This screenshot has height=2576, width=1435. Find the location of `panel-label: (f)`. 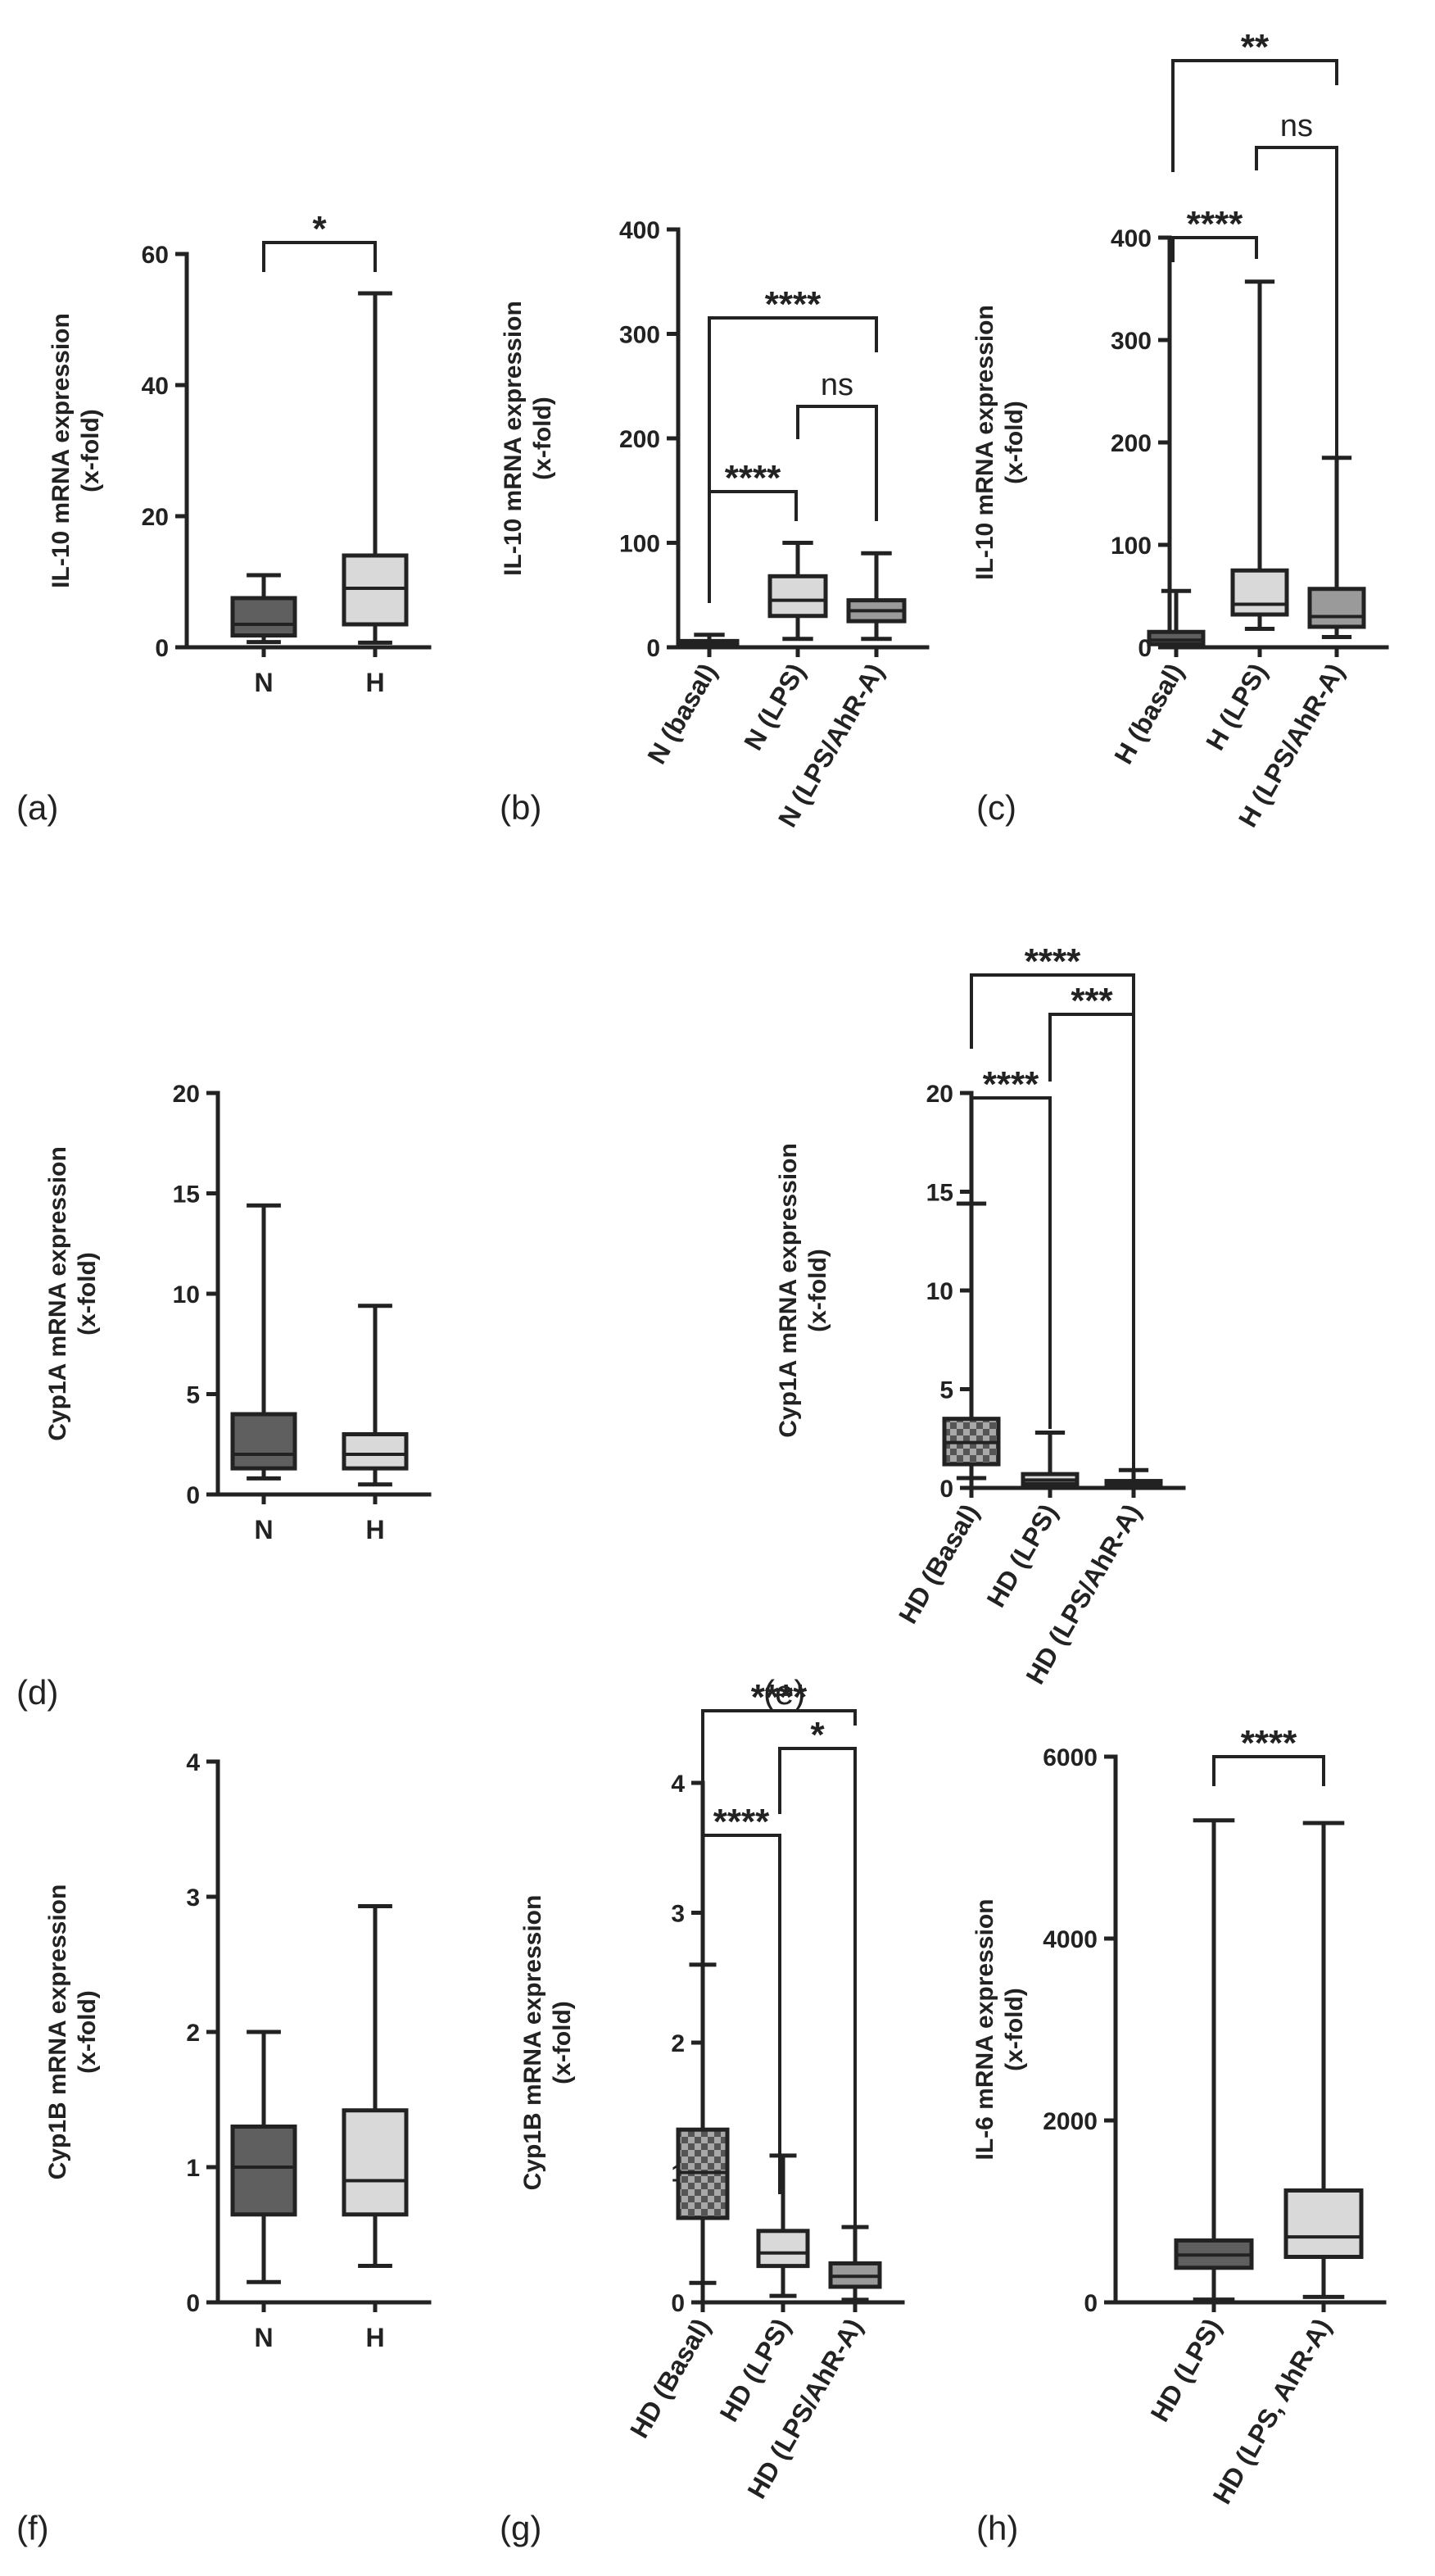

panel-label: (f) is located at coordinates (32, 2528).